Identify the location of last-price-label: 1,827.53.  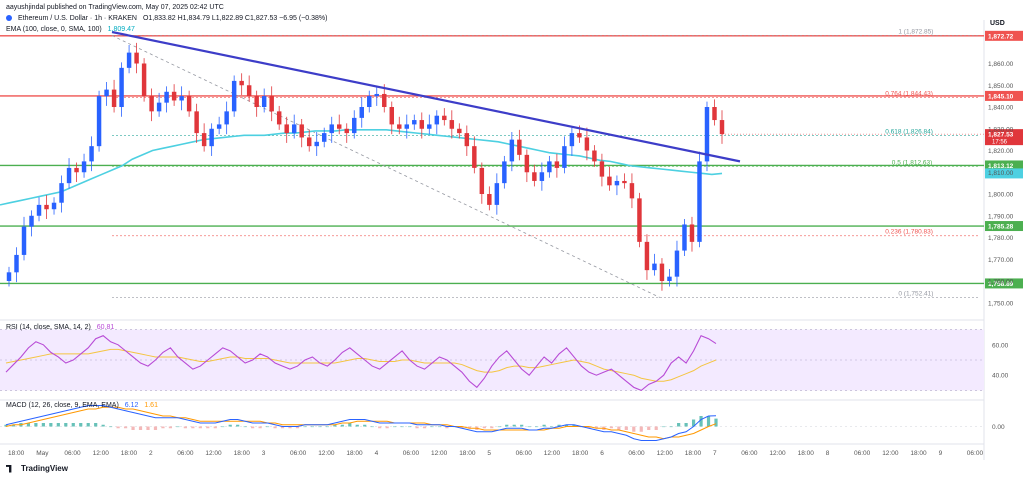
(1001, 135).